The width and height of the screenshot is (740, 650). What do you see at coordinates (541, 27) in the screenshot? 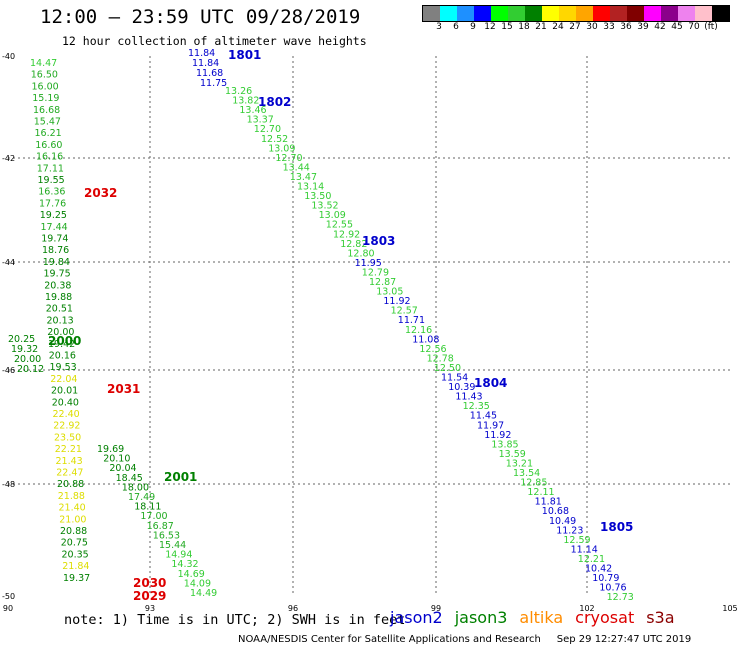
I see `legend-label: 21` at bounding box center [541, 27].